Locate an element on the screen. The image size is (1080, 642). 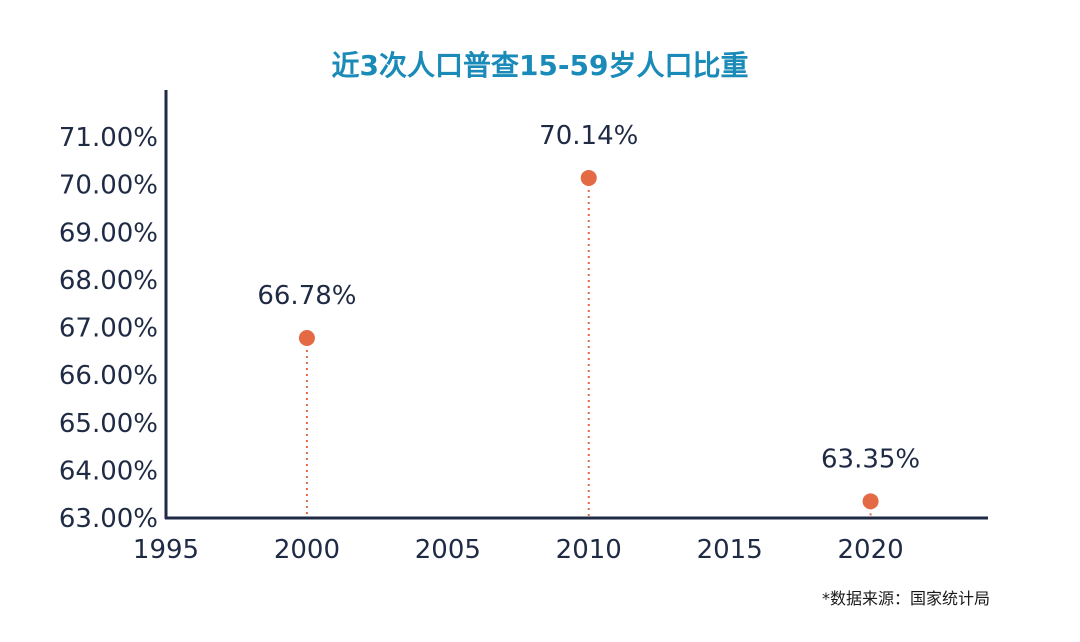
x-tick-label: 2000 is located at coordinates (307, 550).